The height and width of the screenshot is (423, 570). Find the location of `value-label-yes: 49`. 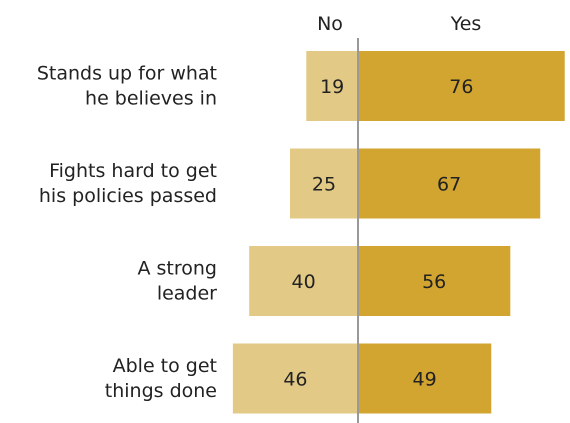

value-label-yes: 49 is located at coordinates (425, 380).